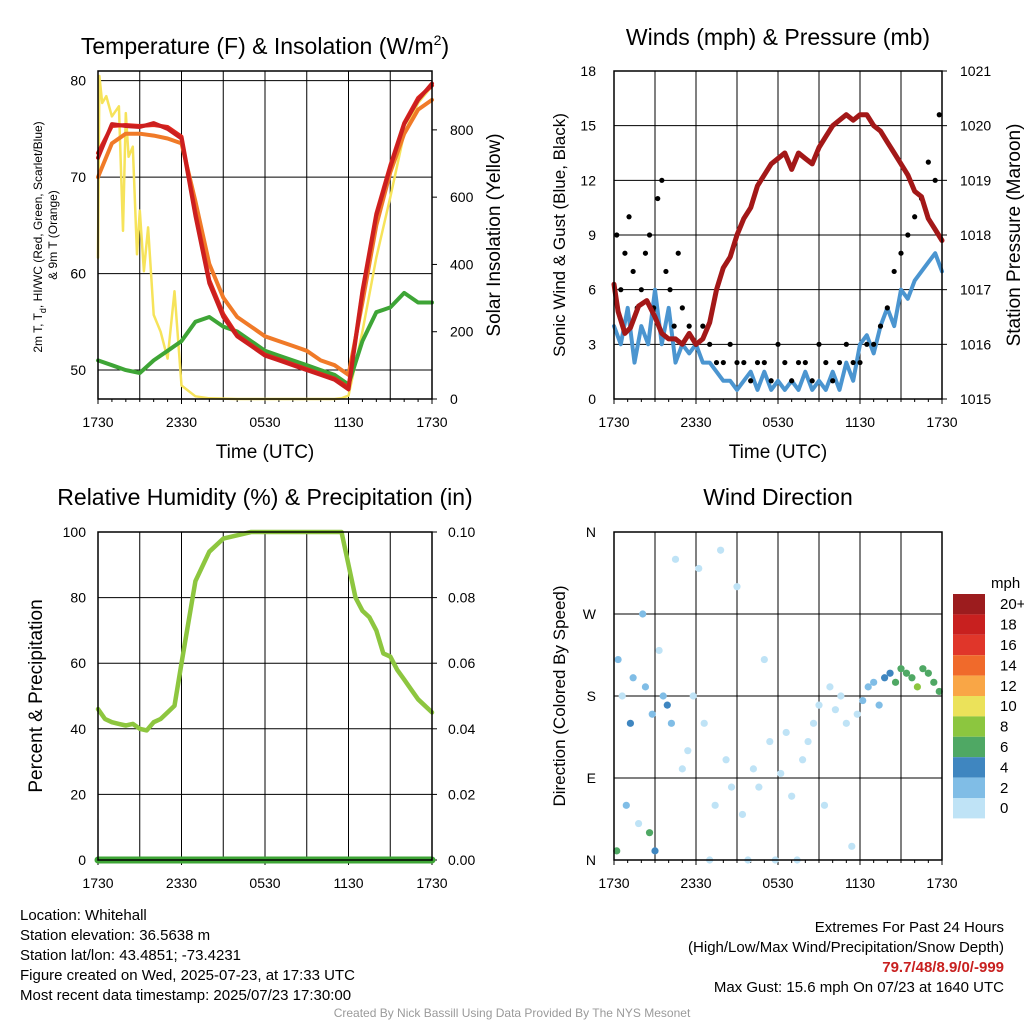  I want to click on legend-label: 20+, so click(1012, 604).